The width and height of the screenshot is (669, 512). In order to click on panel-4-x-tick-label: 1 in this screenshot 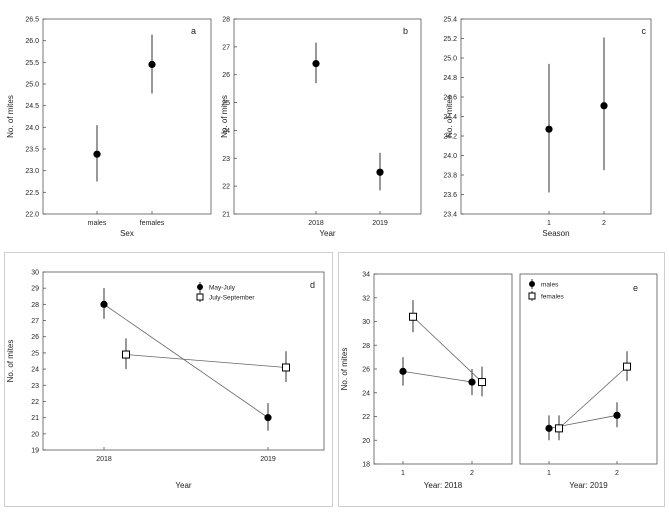, I will do `click(403, 473)`.